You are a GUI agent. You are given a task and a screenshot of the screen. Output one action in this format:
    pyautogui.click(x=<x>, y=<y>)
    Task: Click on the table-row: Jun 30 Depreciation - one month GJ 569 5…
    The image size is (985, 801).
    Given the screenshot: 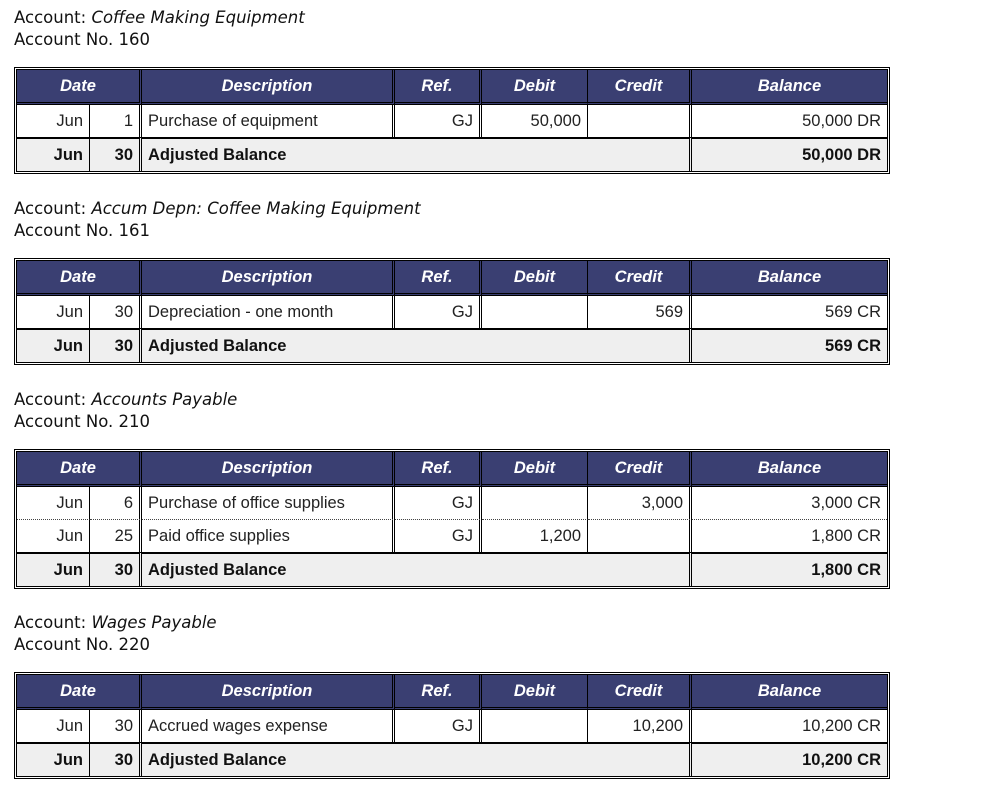 What is the action you would take?
    pyautogui.click(x=452, y=312)
    